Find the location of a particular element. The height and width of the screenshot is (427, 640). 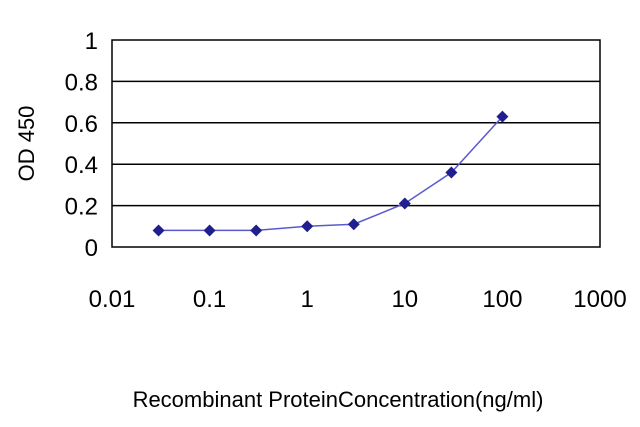

y-axis-label: OD 450 is located at coordinates (26, 144).